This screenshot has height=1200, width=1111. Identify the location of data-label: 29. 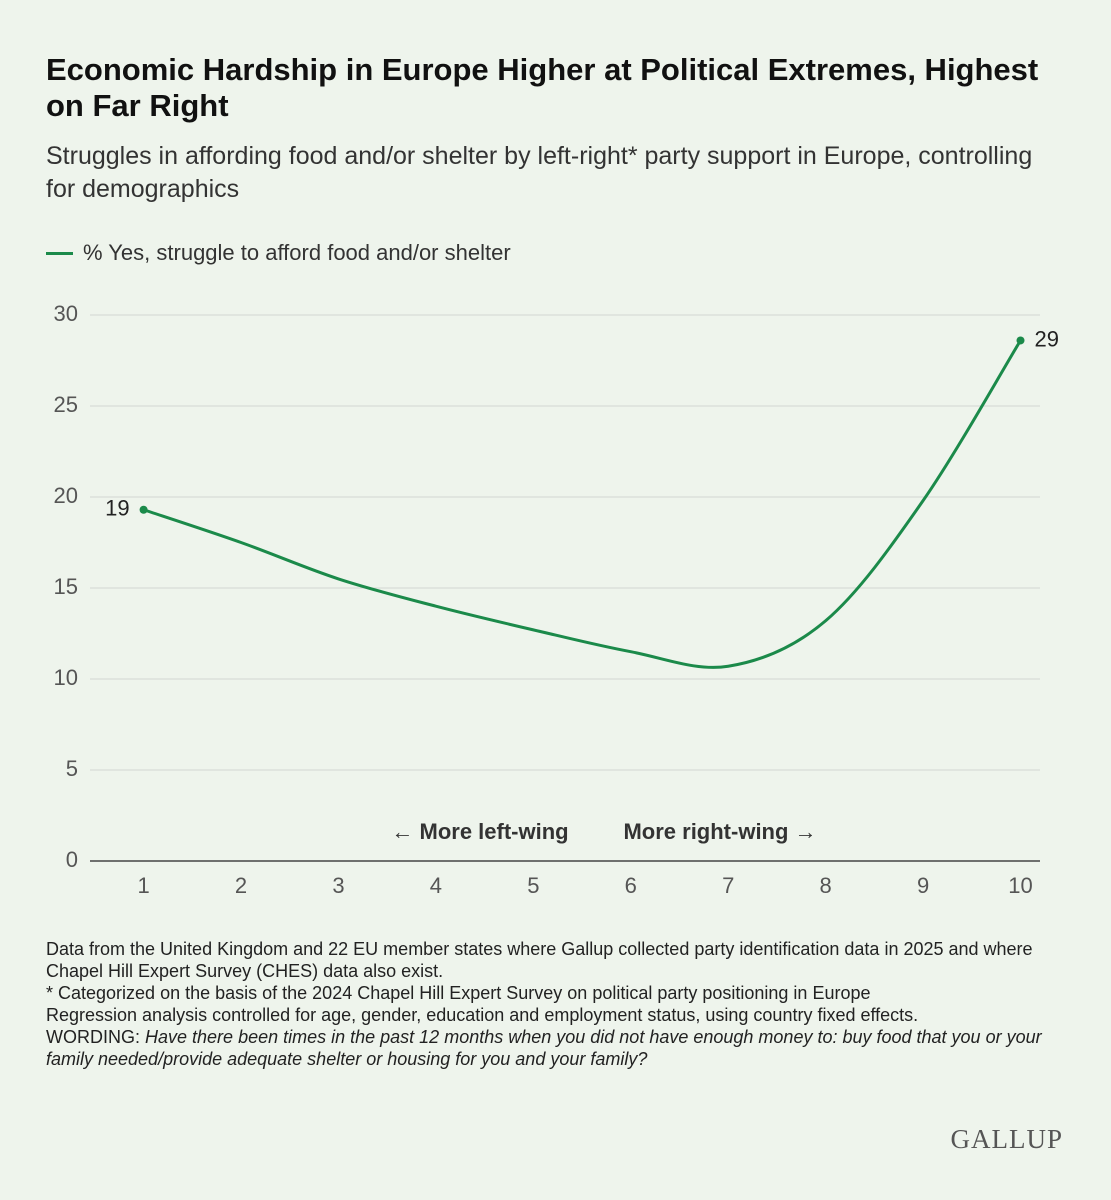
(1047, 338).